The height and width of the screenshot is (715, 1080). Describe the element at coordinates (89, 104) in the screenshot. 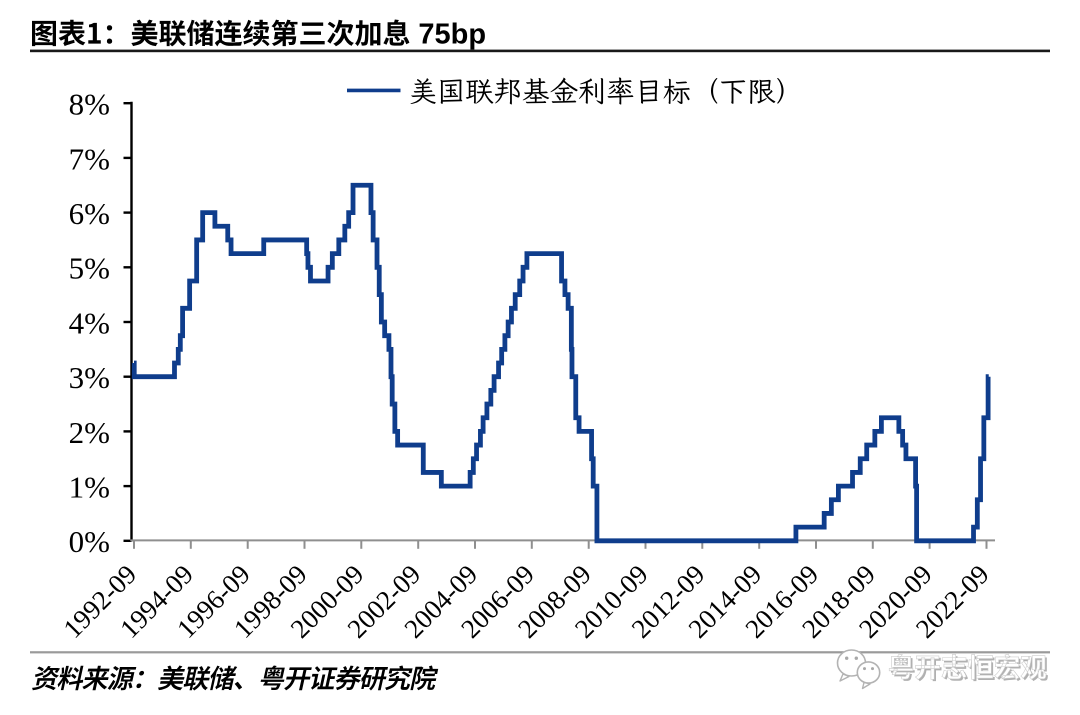

I see `svg-text: 8%` at that location.